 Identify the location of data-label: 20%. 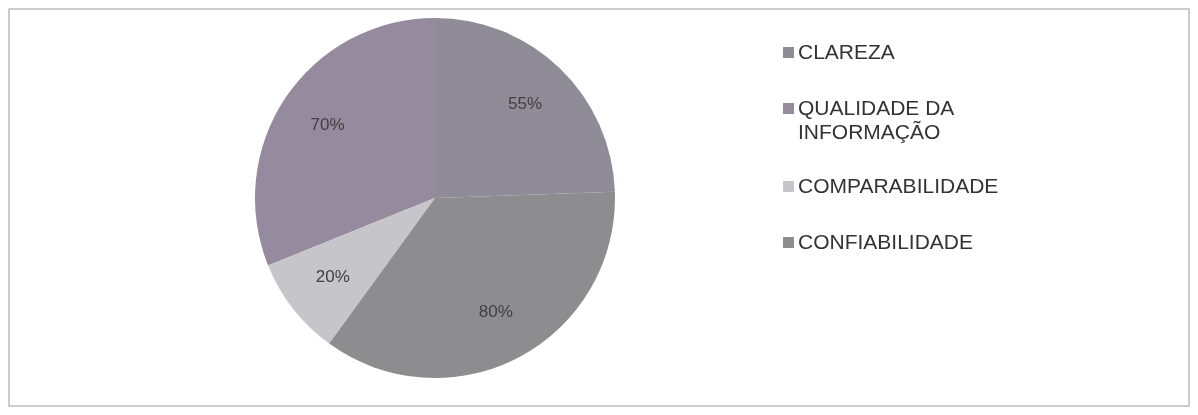
(332, 277).